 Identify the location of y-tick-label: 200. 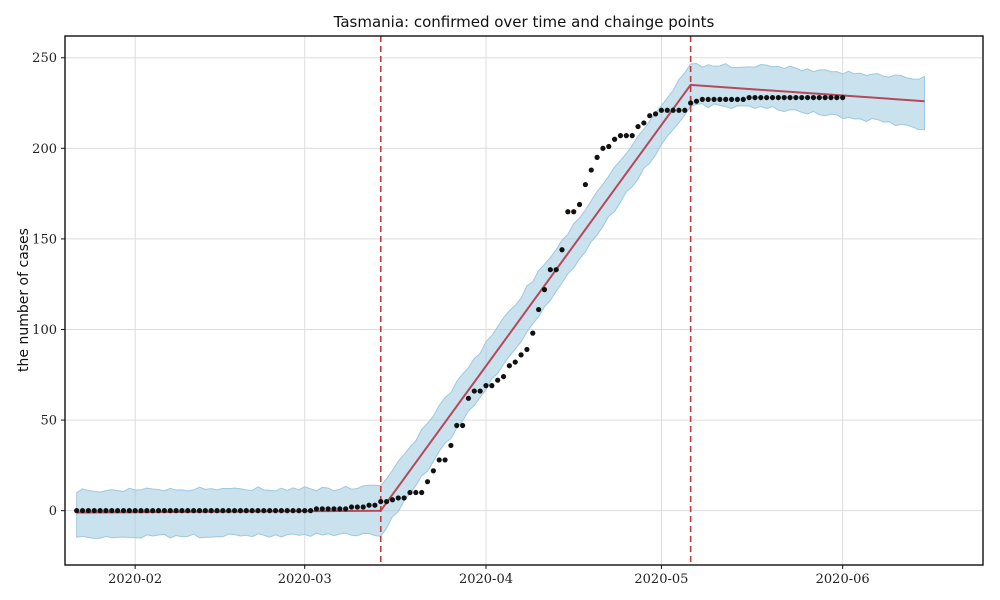
(44, 149).